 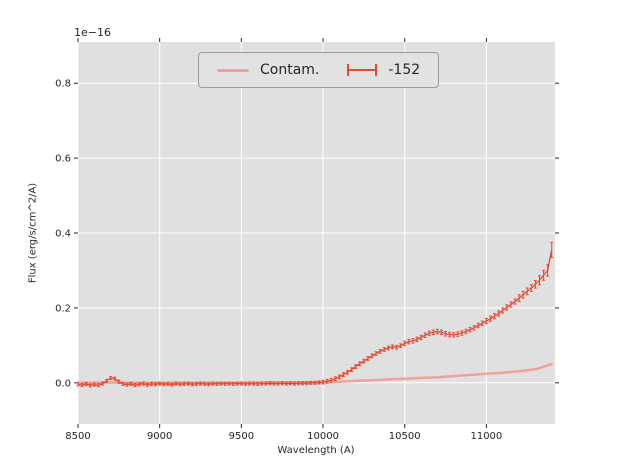 I want to click on x-tick-label: 9000, so click(x=159, y=436).